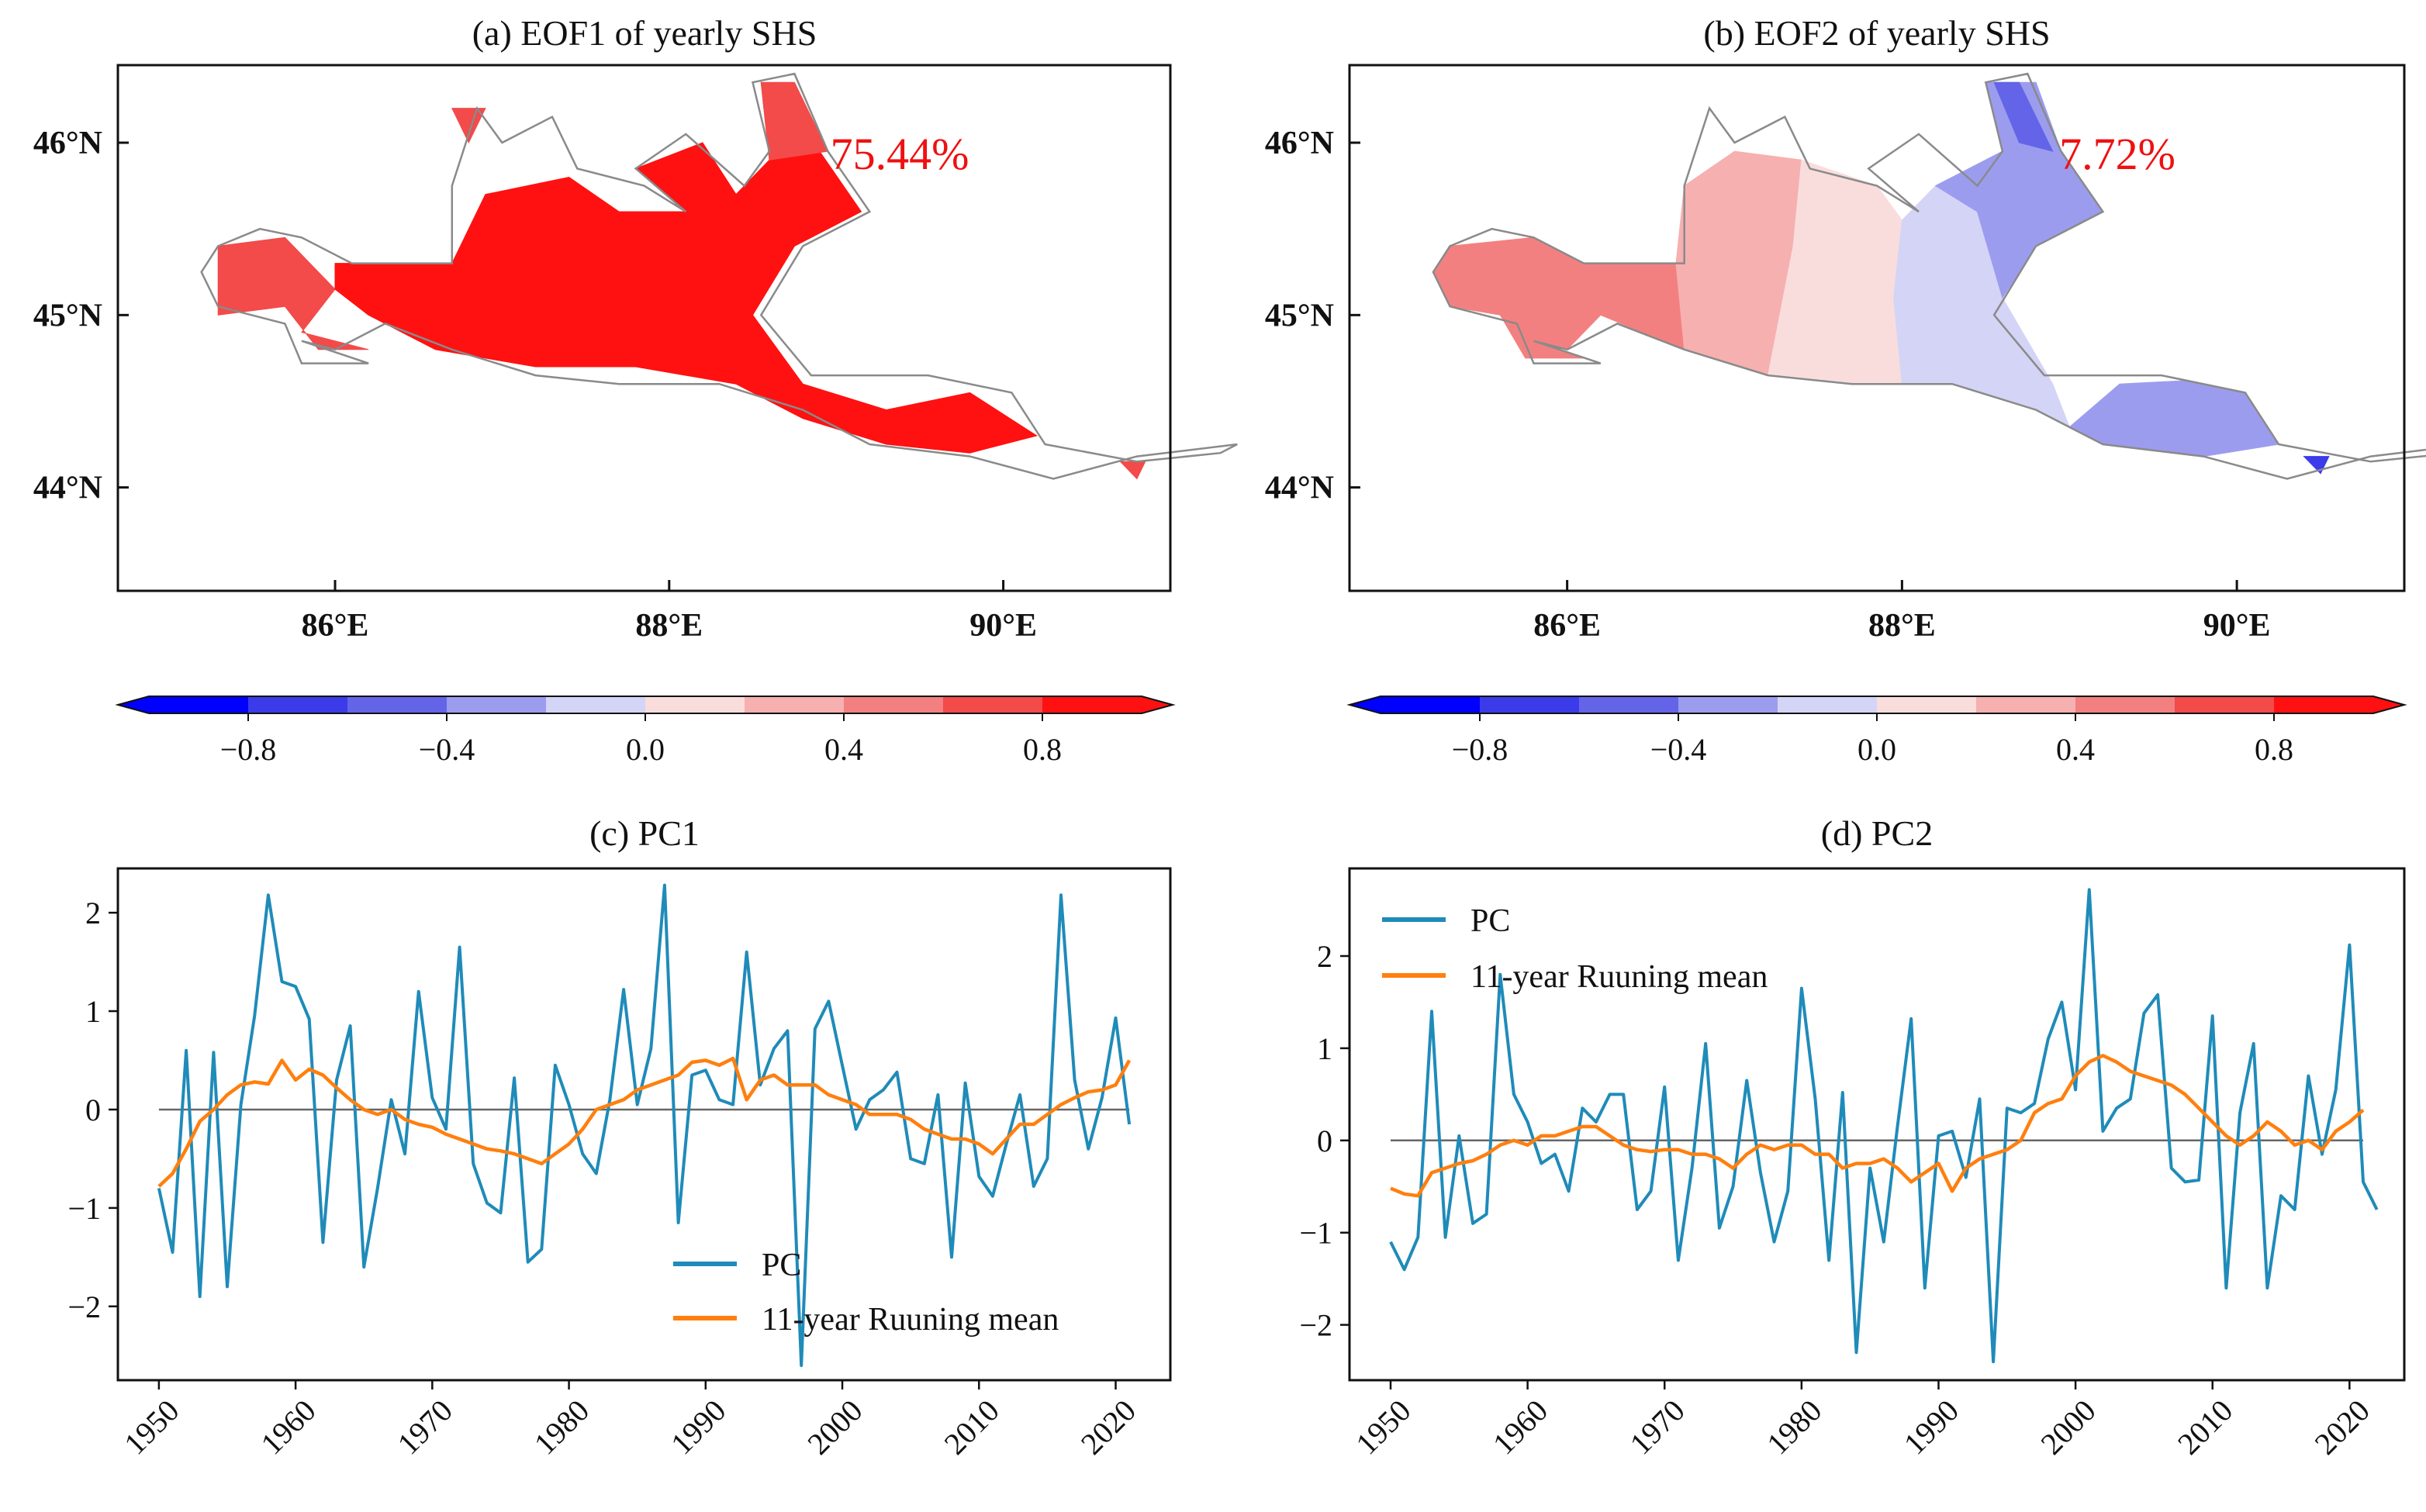 This screenshot has height=1512, width=2426. I want to click on eof2-xtick-label: 88°E, so click(1902, 626).